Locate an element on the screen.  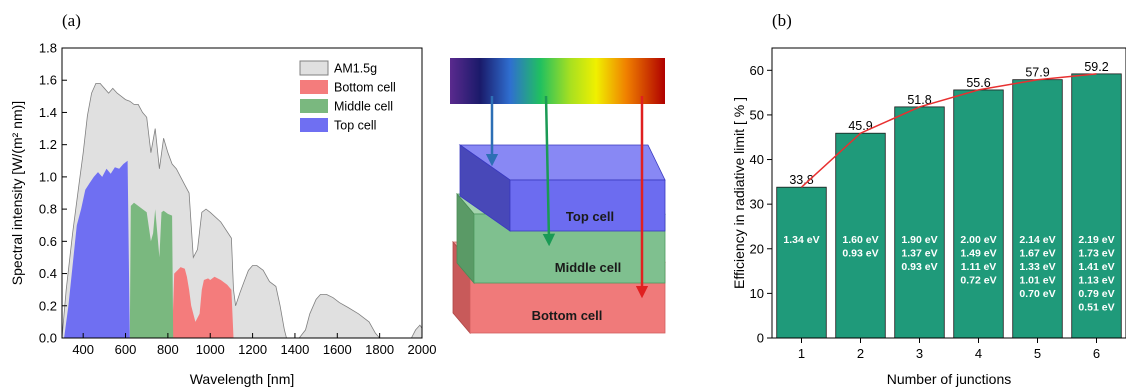
bandgap-label: 1.13 eV is located at coordinates (1096, 281).